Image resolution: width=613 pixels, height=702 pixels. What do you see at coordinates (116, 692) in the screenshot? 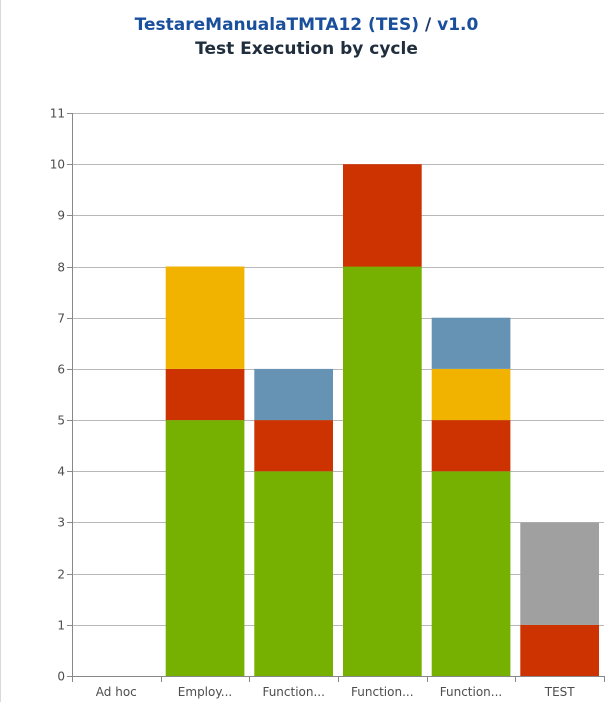
I see `x-tick-label: Ad hoc` at bounding box center [116, 692].